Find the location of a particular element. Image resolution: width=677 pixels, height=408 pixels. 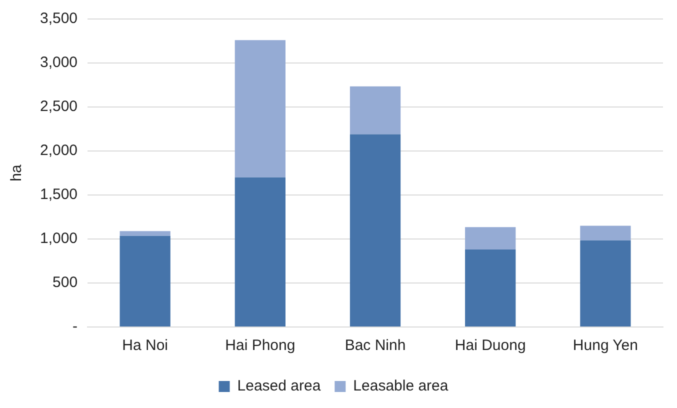

y-tick-label: - is located at coordinates (75, 327).